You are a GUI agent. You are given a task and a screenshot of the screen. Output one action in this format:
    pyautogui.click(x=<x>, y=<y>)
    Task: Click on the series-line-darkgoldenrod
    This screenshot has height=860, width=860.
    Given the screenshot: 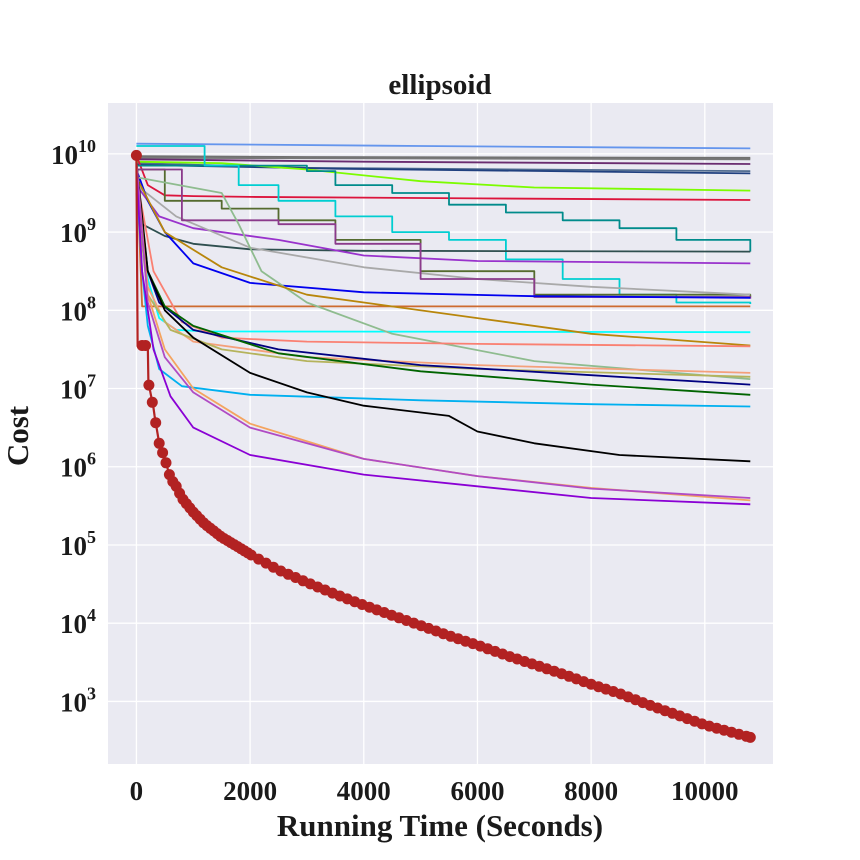 What is the action you would take?
    pyautogui.click(x=443, y=261)
    